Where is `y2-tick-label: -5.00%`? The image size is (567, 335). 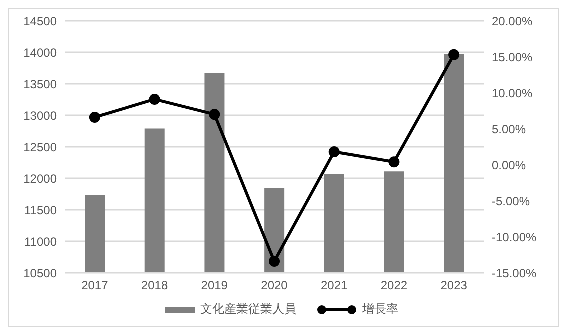
y2-tick-label: -5.00% is located at coordinates (511, 201).